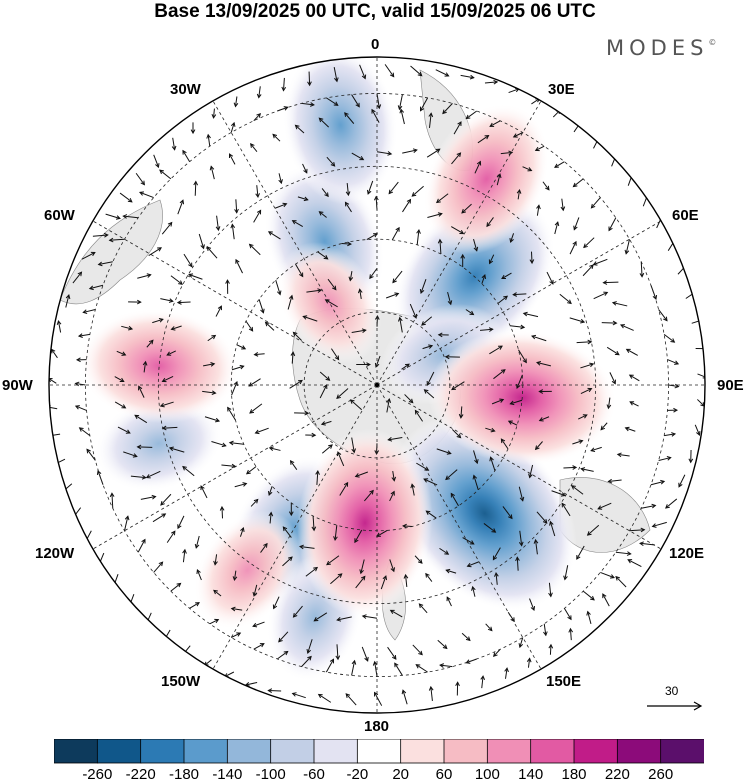 The height and width of the screenshot is (783, 750). Describe the element at coordinates (184, 774) in the screenshot. I see `colorbar-tick: -180` at that location.